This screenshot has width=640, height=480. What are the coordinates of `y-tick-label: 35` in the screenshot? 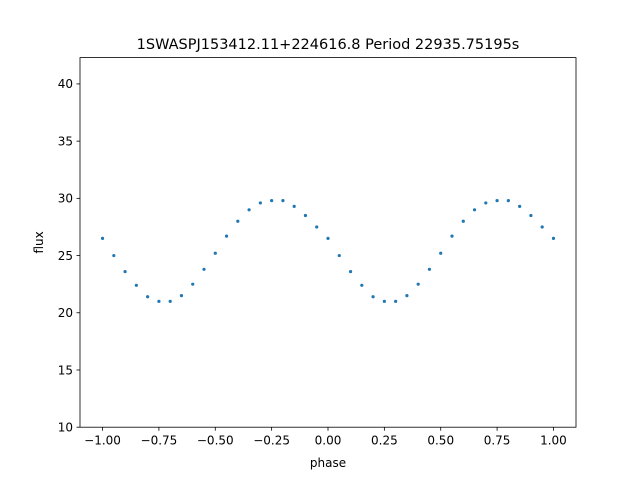 It's located at (65, 141).